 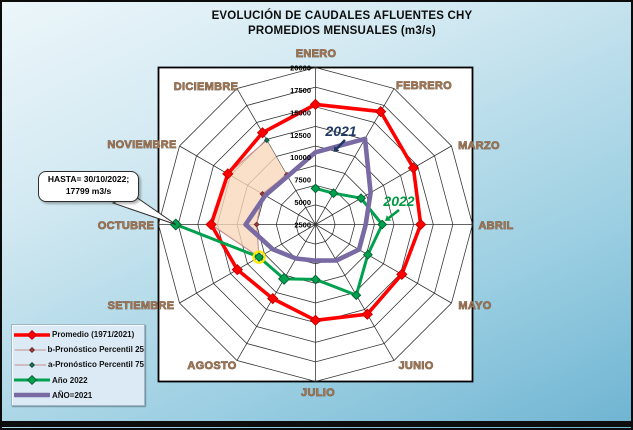 I want to click on month-label-octubre: OCTUBRE, so click(x=126, y=226).